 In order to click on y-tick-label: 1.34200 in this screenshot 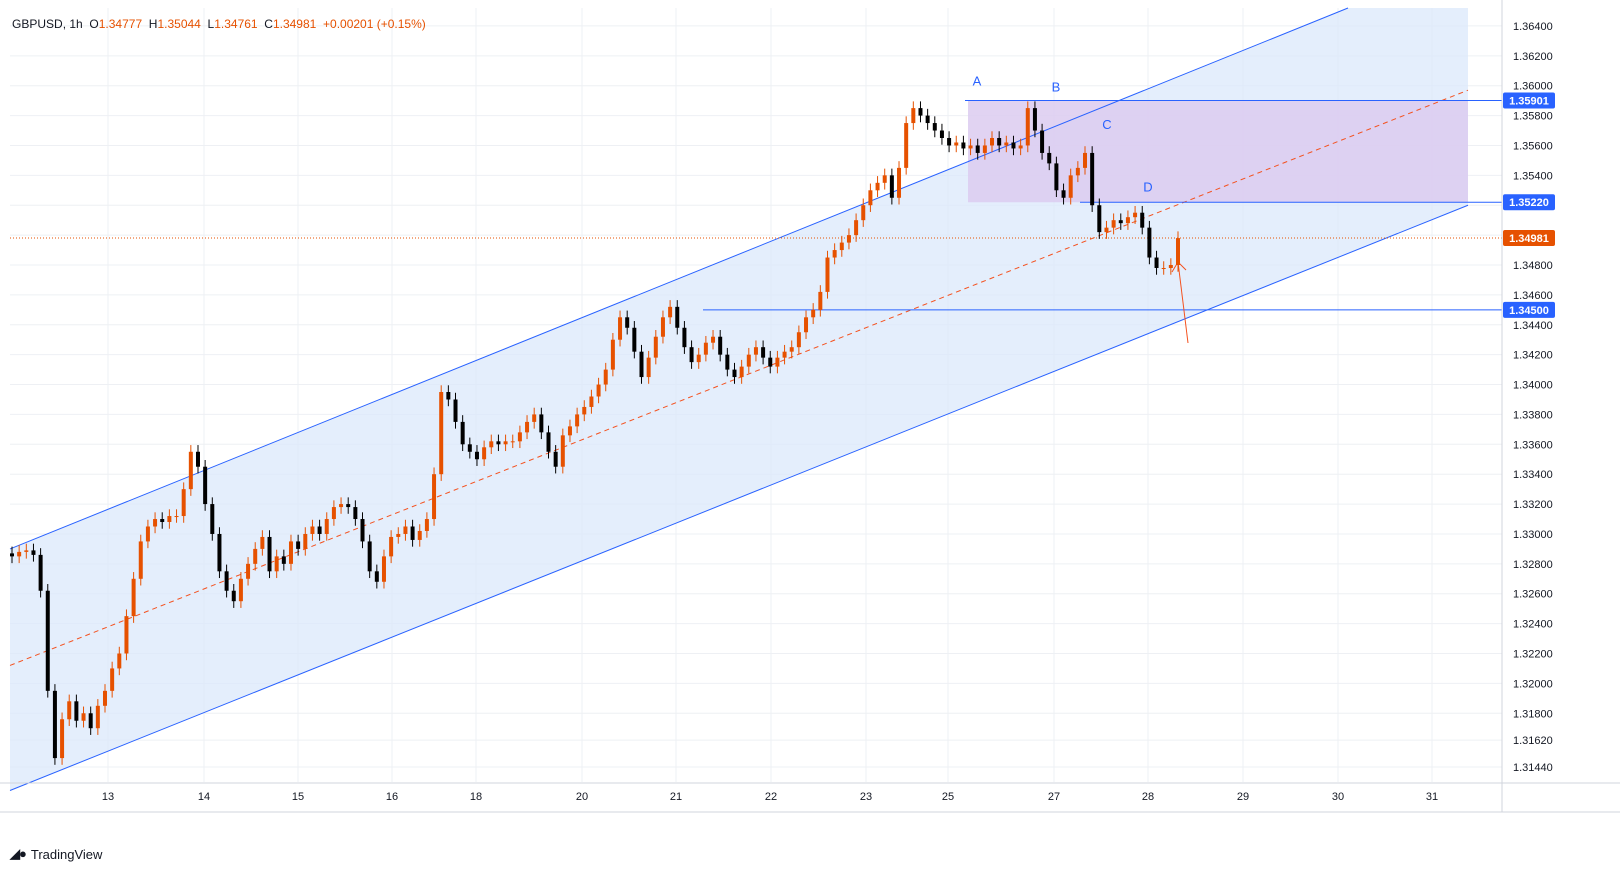, I will do `click(1533, 356)`.